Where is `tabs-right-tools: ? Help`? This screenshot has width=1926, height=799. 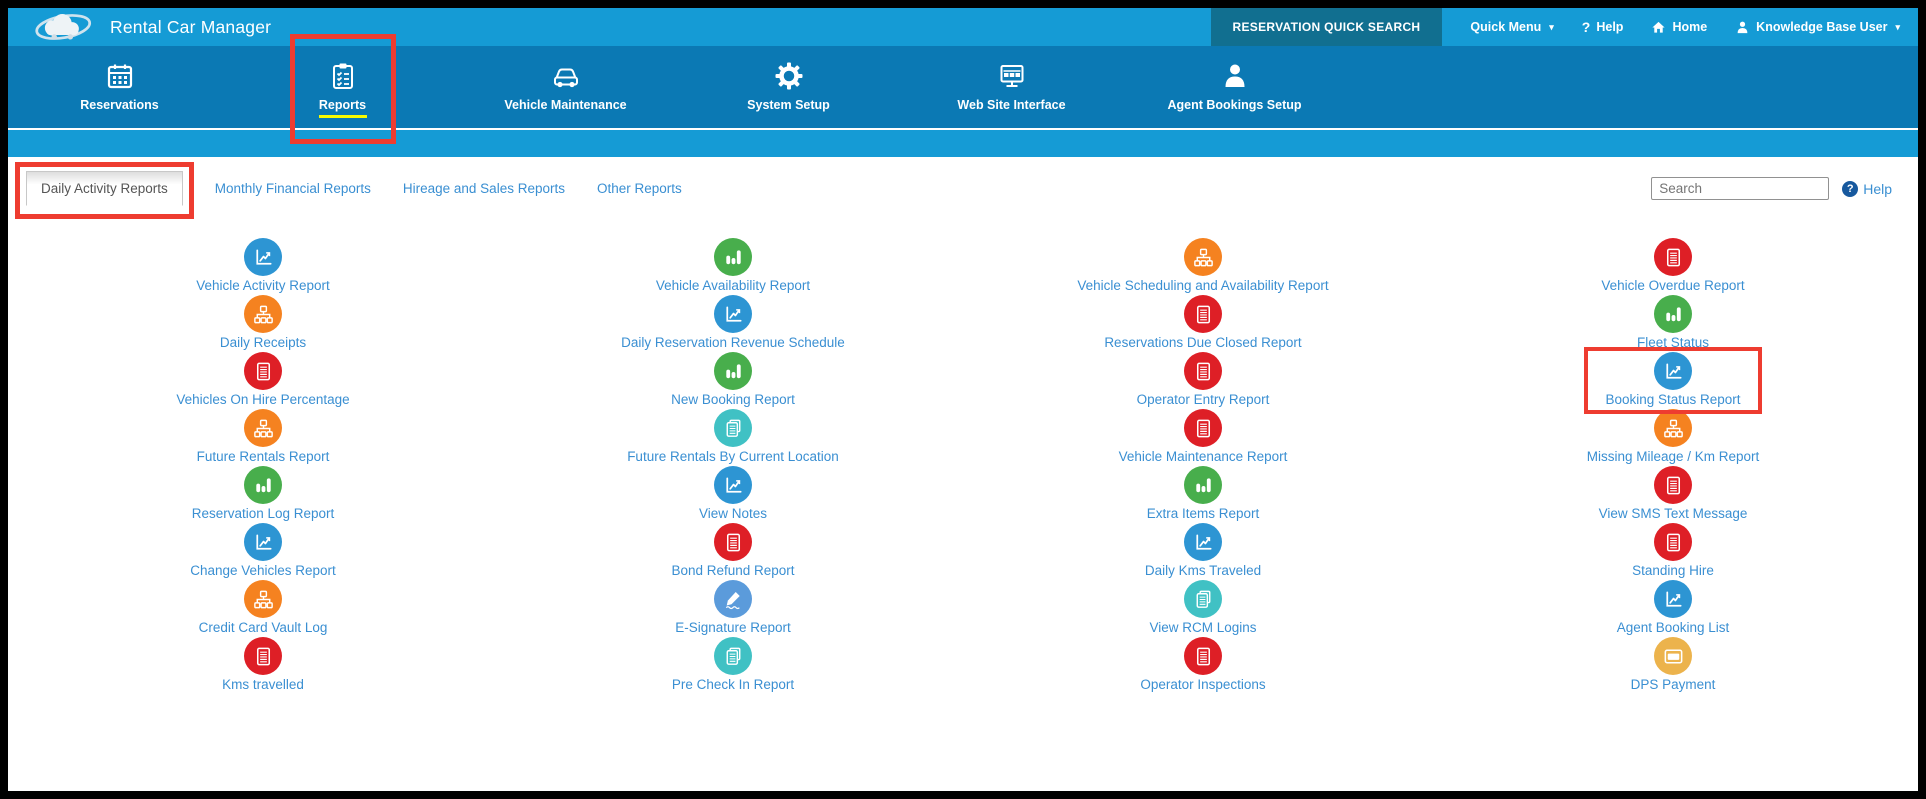
tabs-right-tools: ? Help is located at coordinates (1771, 188).